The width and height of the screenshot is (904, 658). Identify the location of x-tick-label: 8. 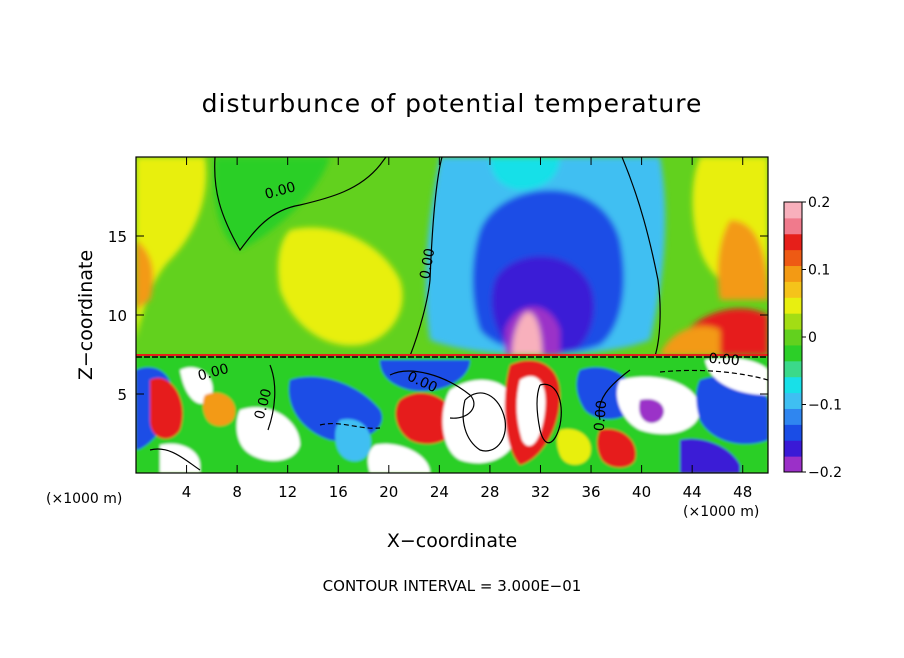
(237, 492).